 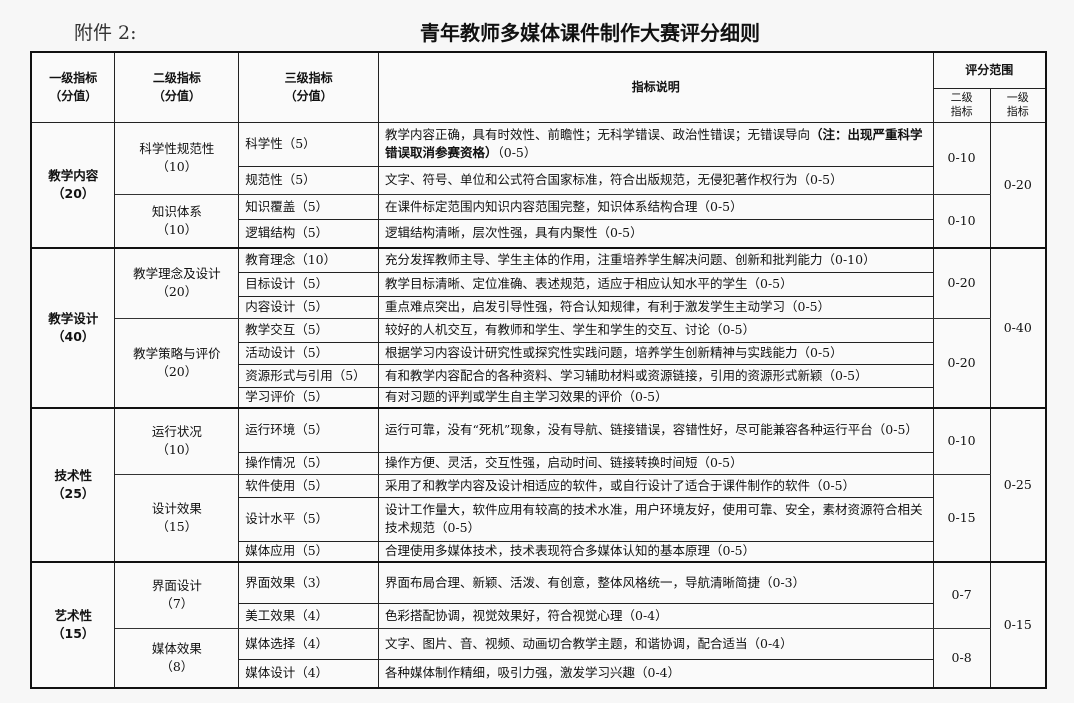 I want to click on level1-indicator: 教学设计 （40）, so click(x=73, y=328).